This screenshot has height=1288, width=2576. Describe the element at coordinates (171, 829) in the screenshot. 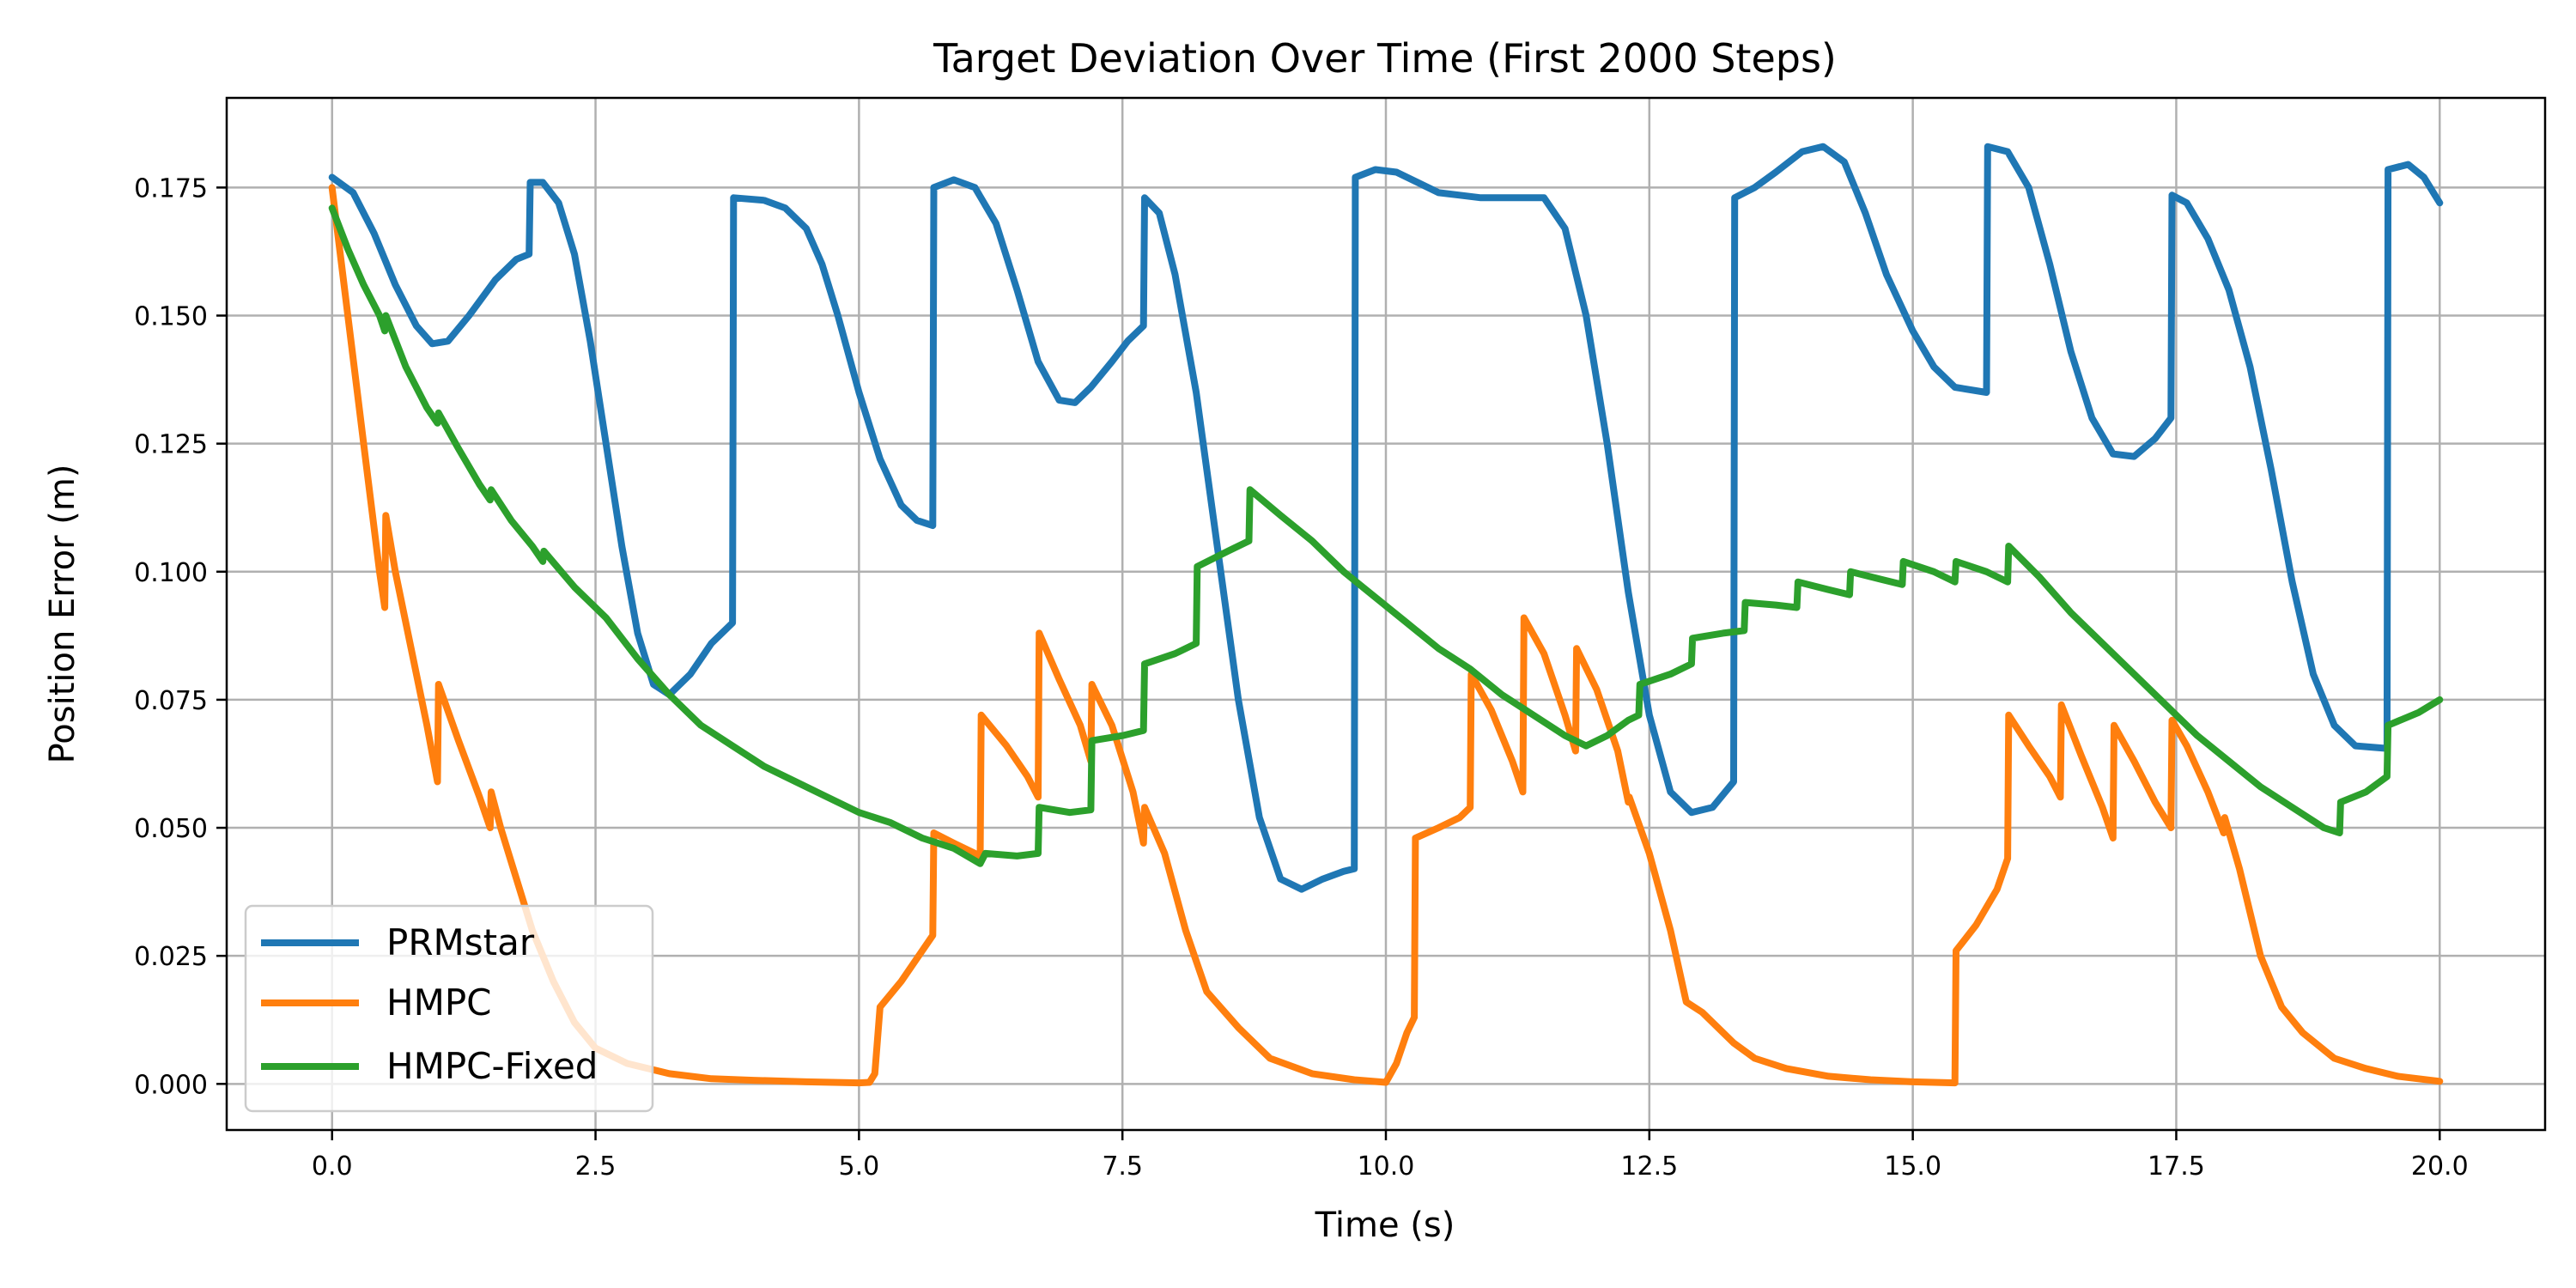

I see `y-tick-label: 0.050` at that location.